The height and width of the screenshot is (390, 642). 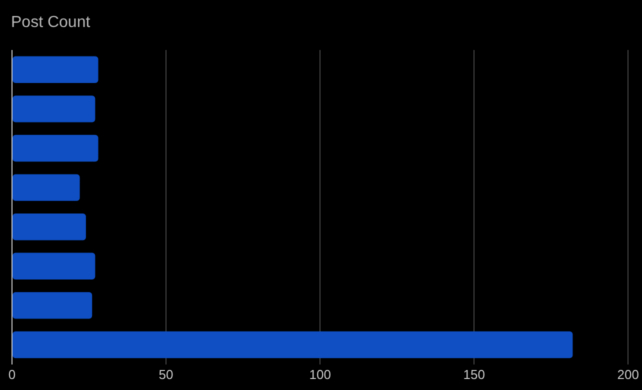 What do you see at coordinates (320, 374) in the screenshot?
I see `x-tick-label: 100` at bounding box center [320, 374].